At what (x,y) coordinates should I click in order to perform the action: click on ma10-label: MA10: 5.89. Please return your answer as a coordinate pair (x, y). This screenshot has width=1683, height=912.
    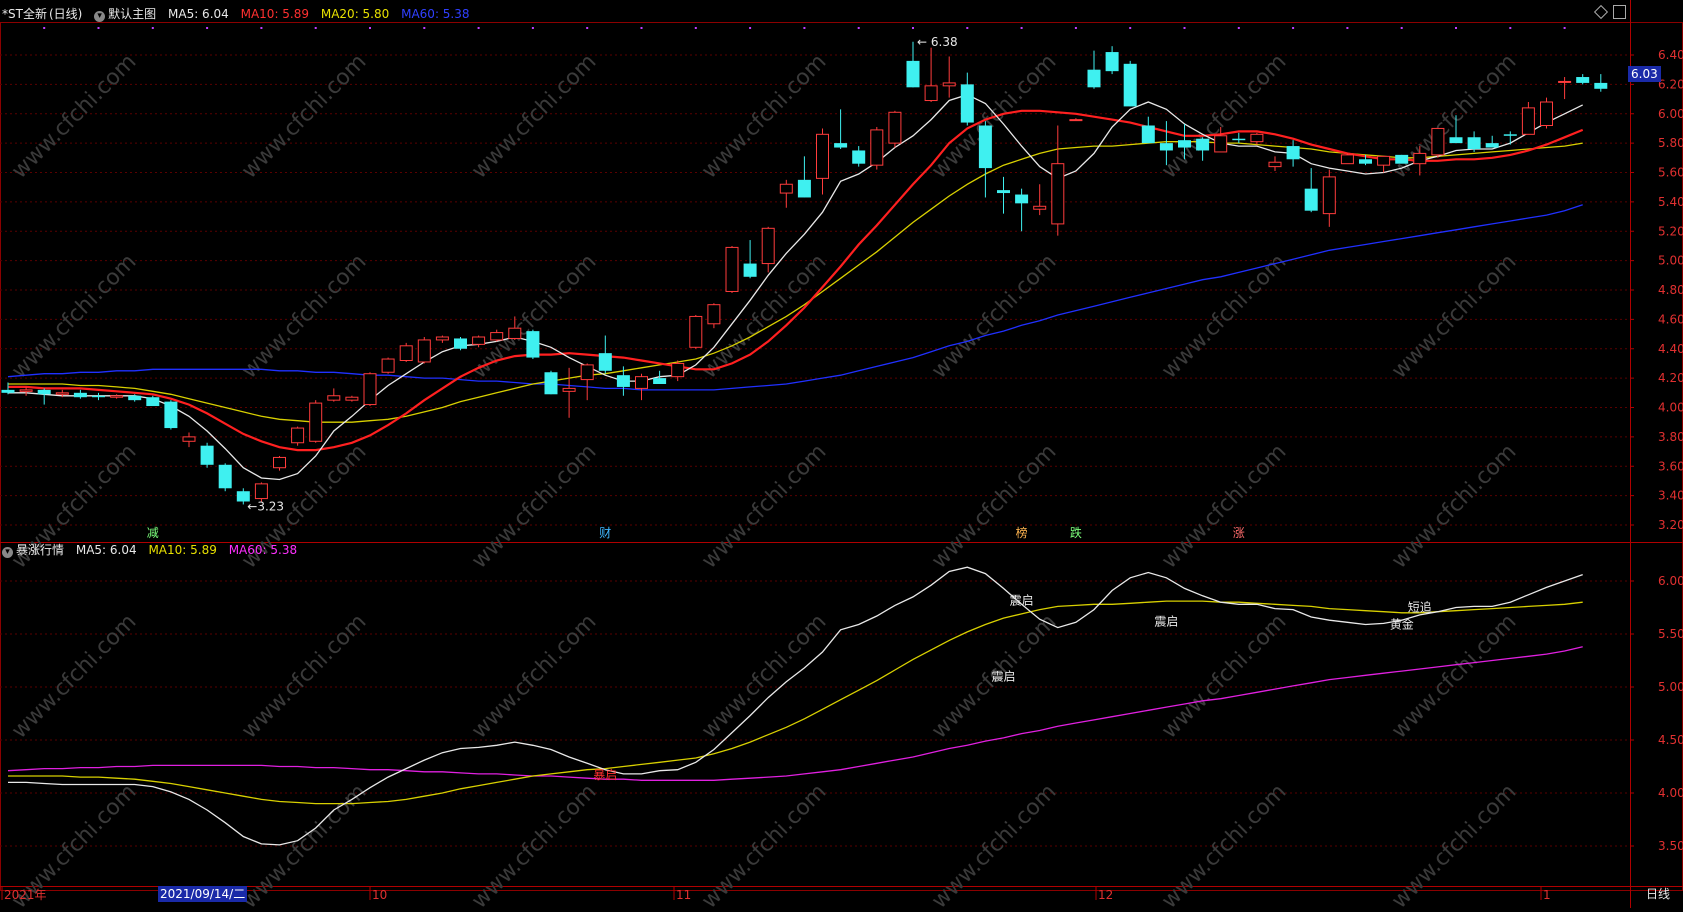
    Looking at the image, I should click on (275, 14).